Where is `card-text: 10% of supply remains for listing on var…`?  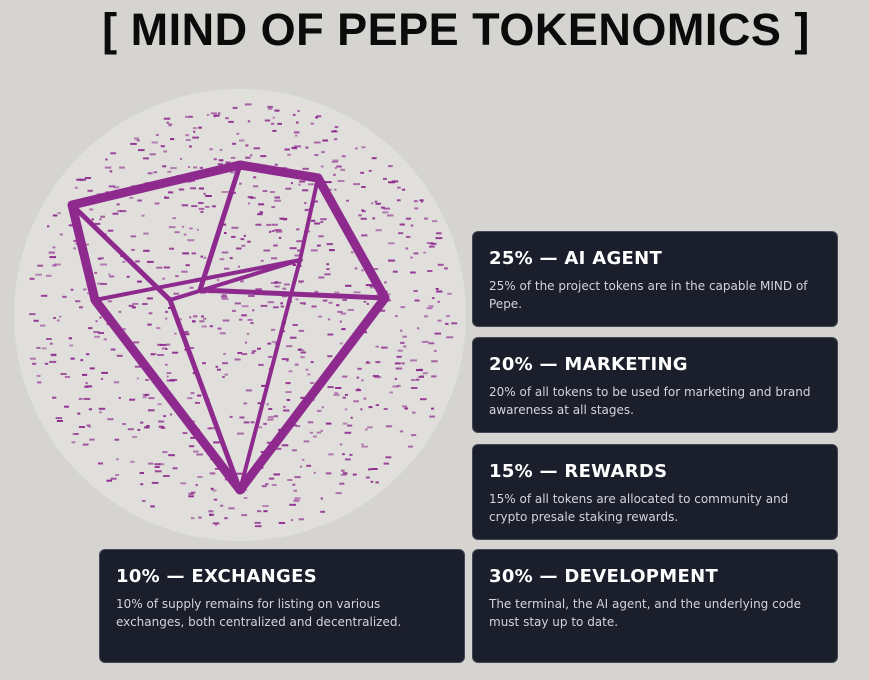 card-text: 10% of supply remains for listing on var… is located at coordinates (259, 613).